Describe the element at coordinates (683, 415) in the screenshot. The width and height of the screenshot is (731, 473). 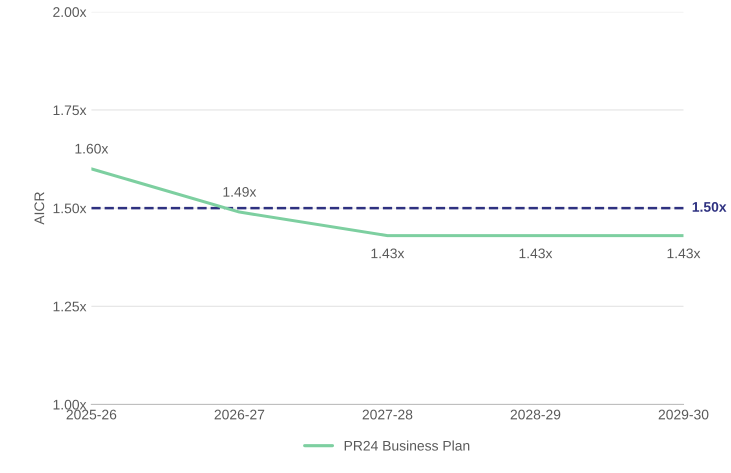
I see `x-tick-label: 2029-30` at that location.